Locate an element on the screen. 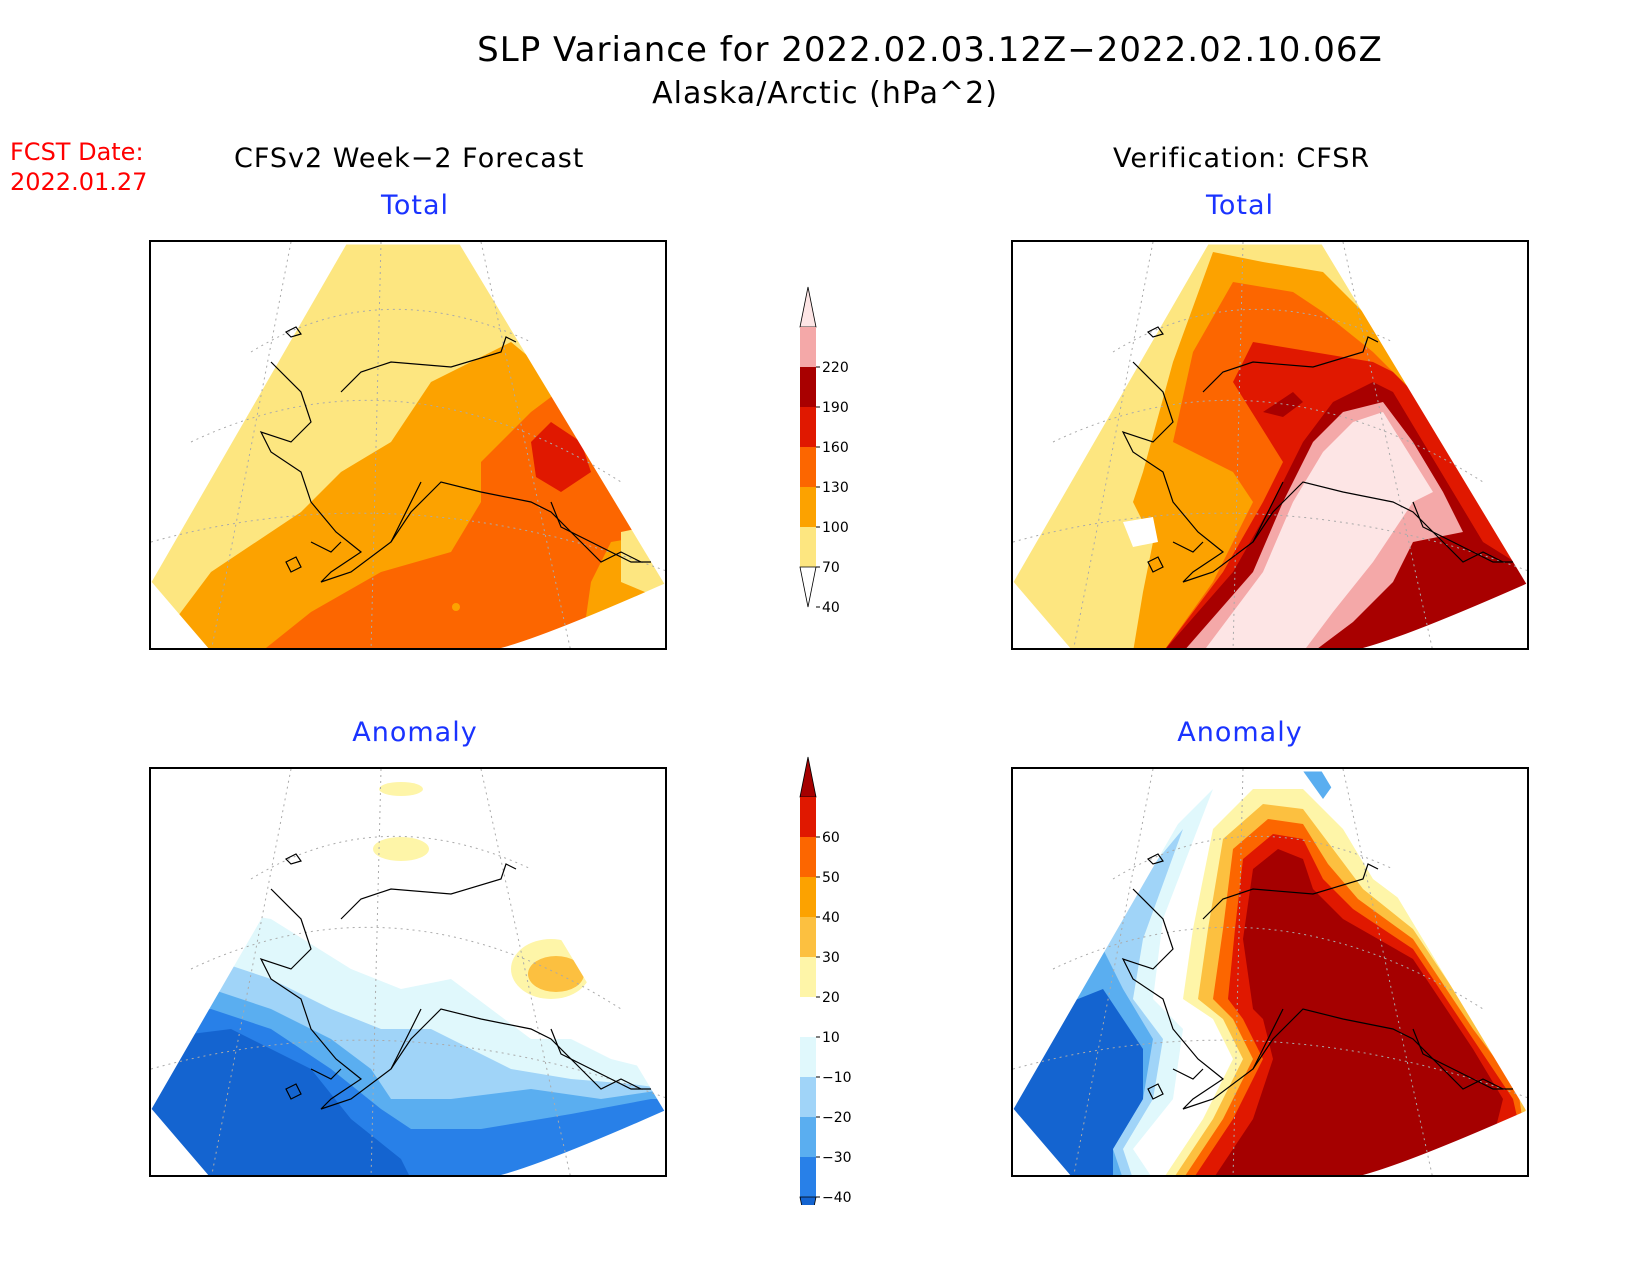 Image resolution: width=1650 pixels, height=1275 pixels. anomaly-colorbar-label: −30 is located at coordinates (837, 1158).